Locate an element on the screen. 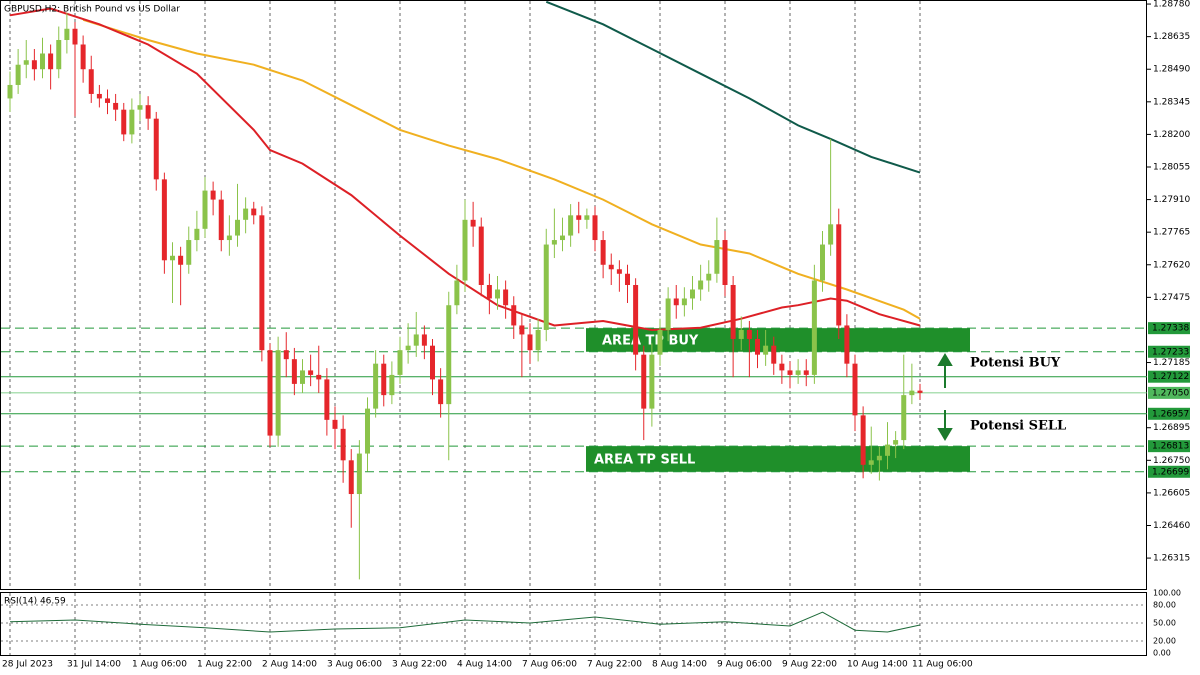 The image size is (1200, 675). x-tick-label: 31 Jul 14:00 is located at coordinates (94, 665).